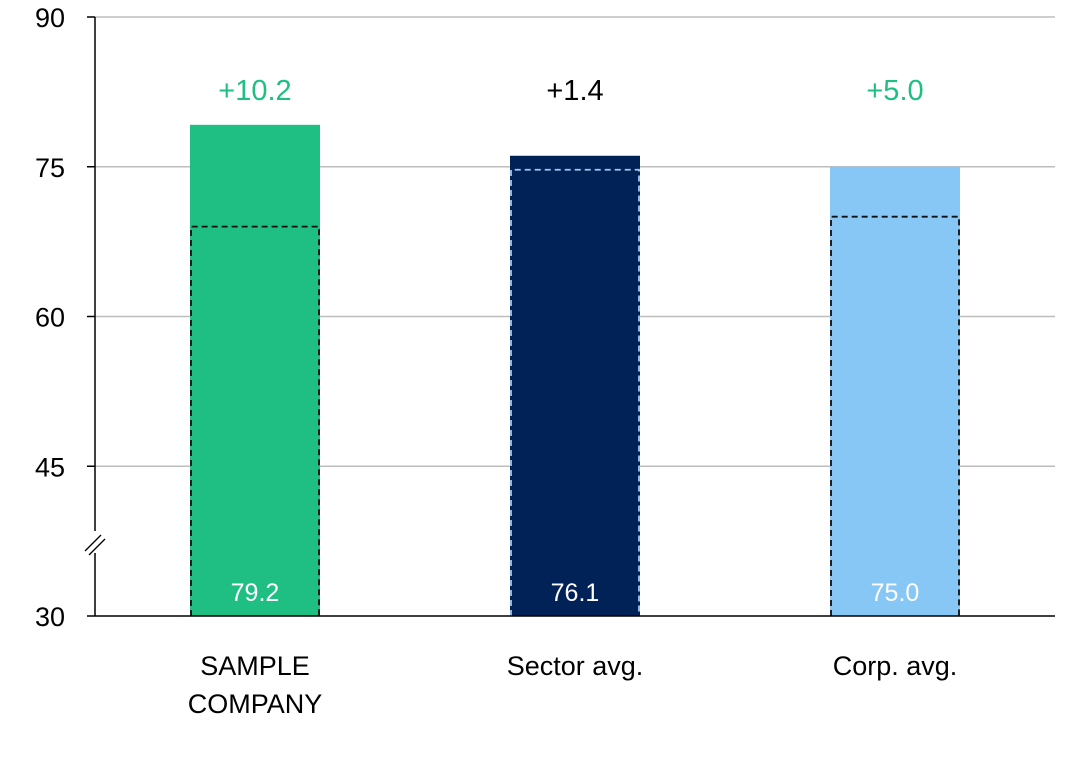  Describe the element at coordinates (50, 617) in the screenshot. I see `y-tick-label: 30` at that location.